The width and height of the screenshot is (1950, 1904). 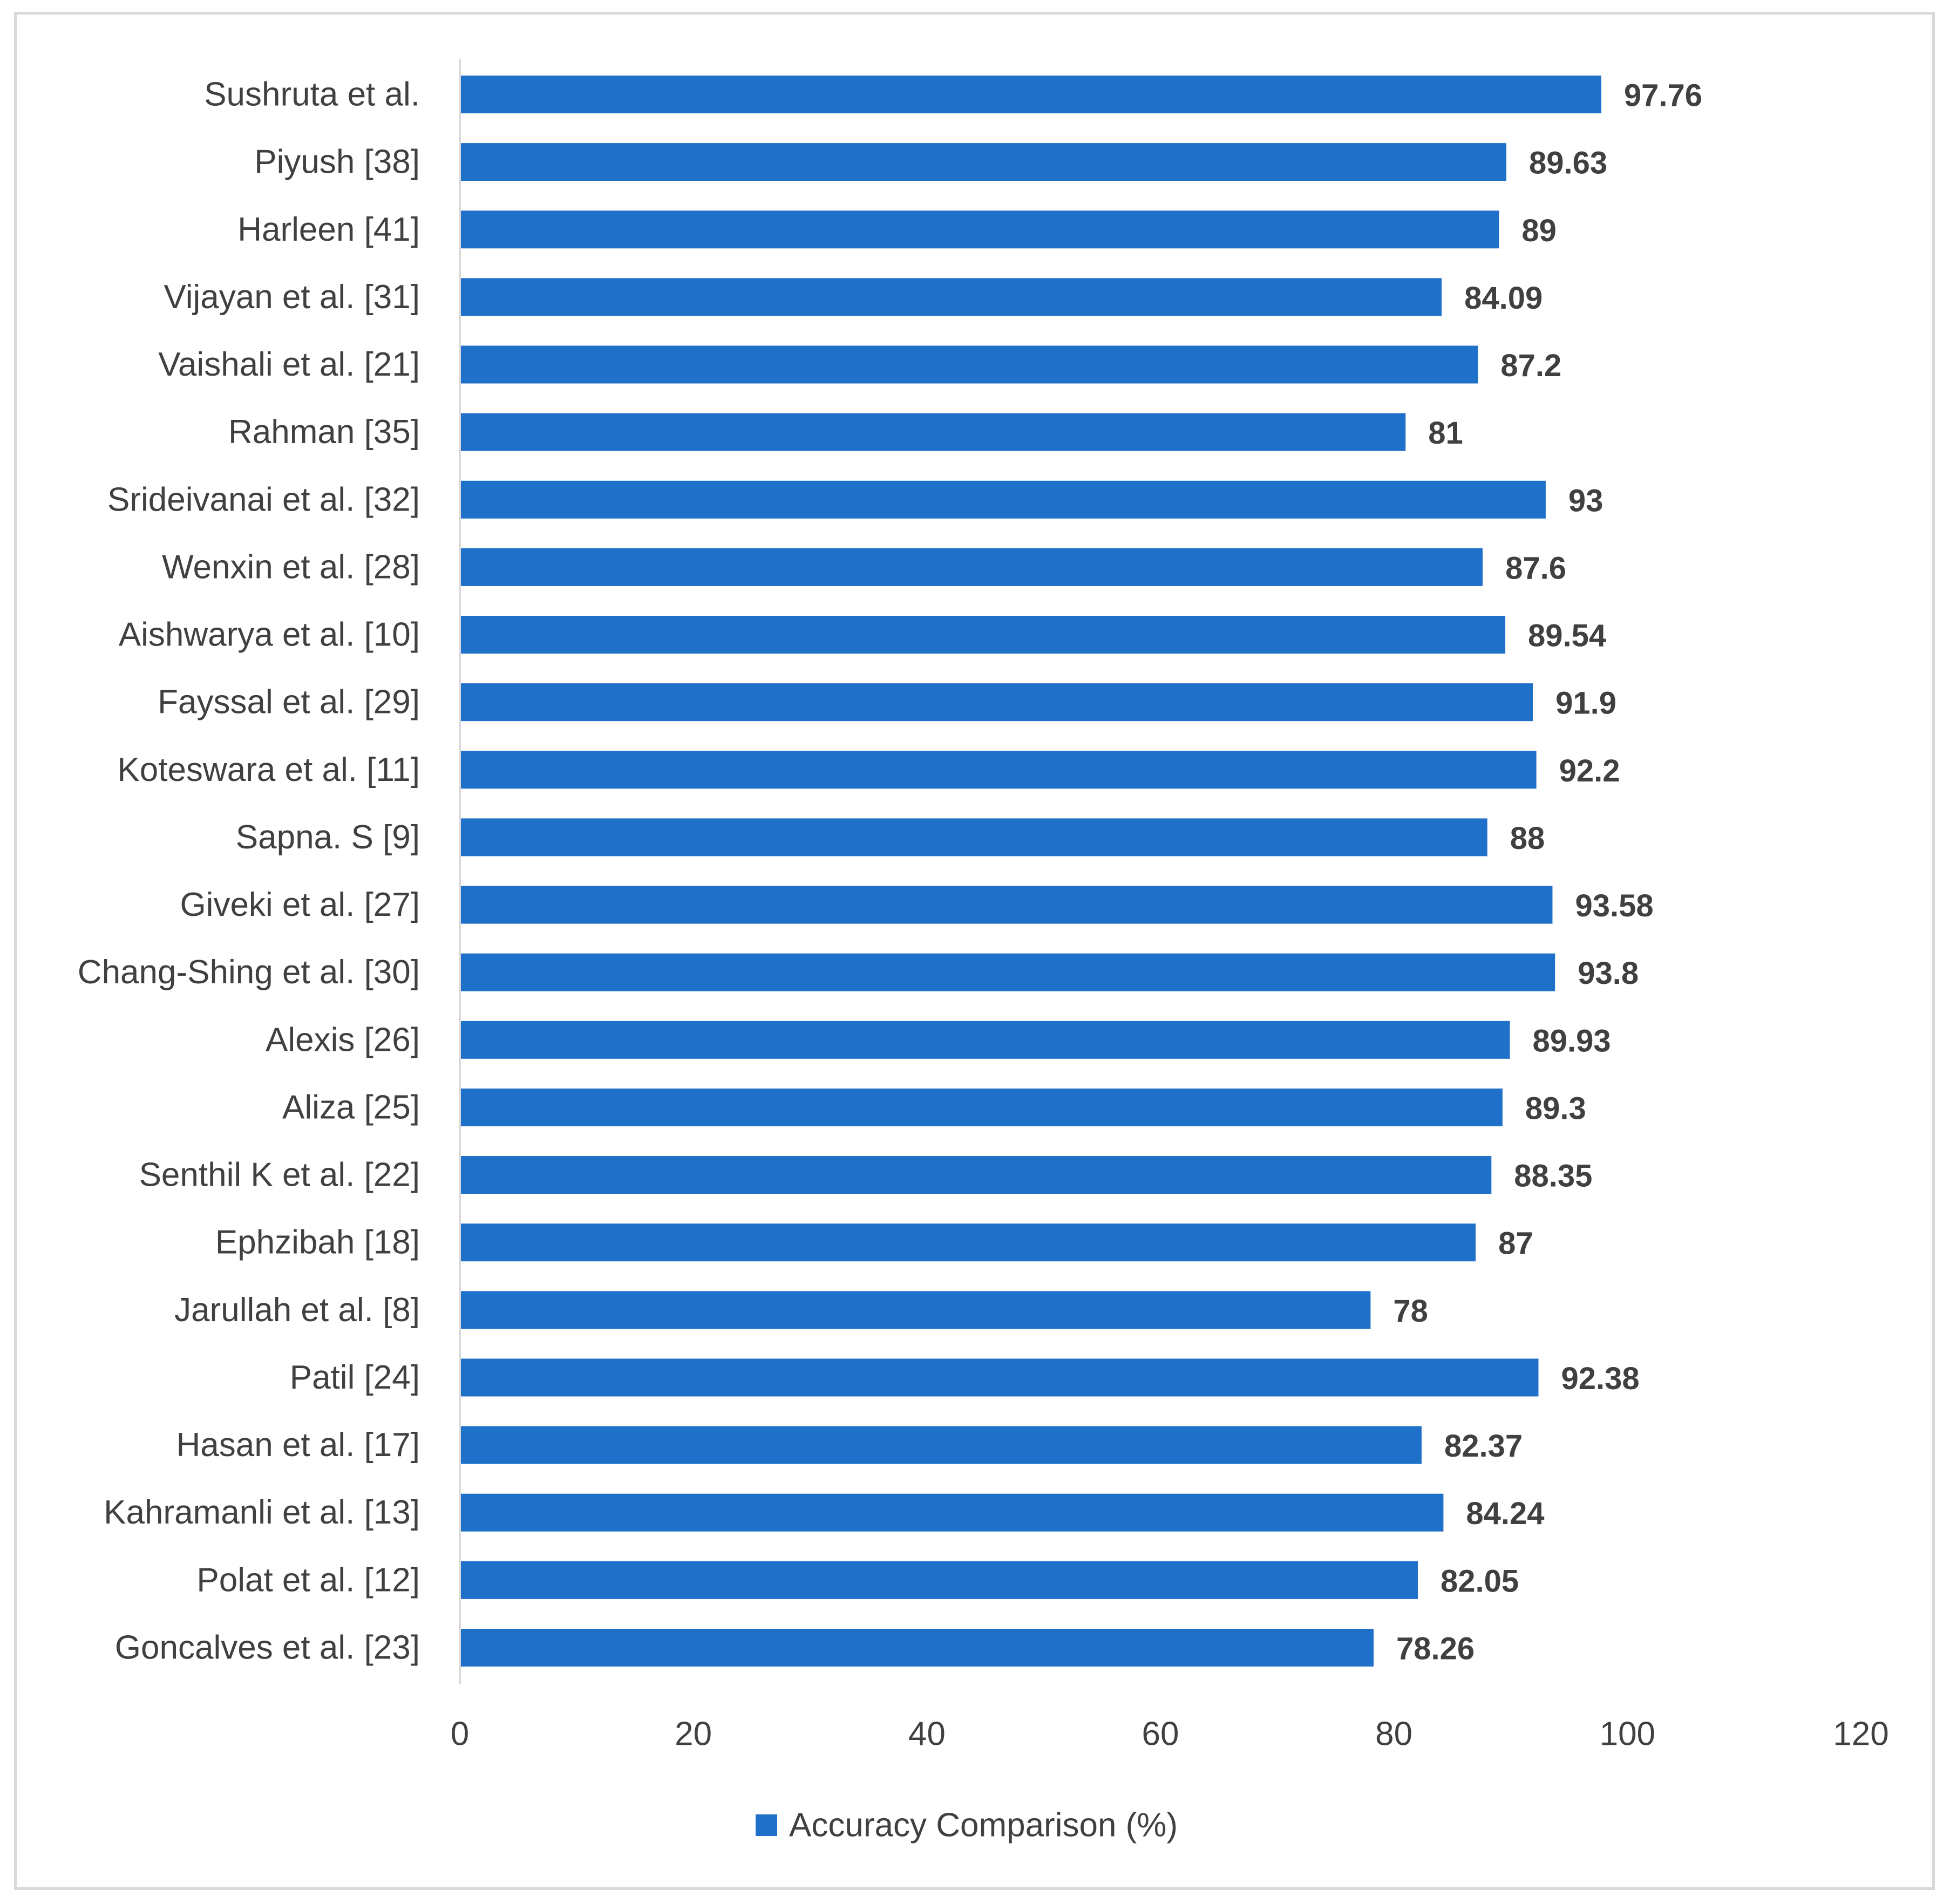 I want to click on category-label: Vaishali et al. [21], so click(x=289, y=364).